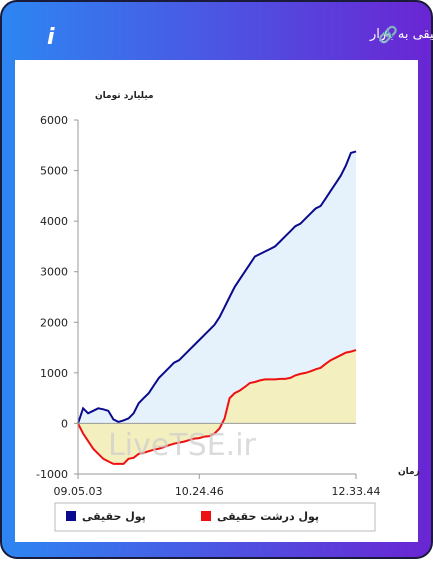  Describe the element at coordinates (54, 272) in the screenshot. I see `y-tick-label: 3000` at that location.